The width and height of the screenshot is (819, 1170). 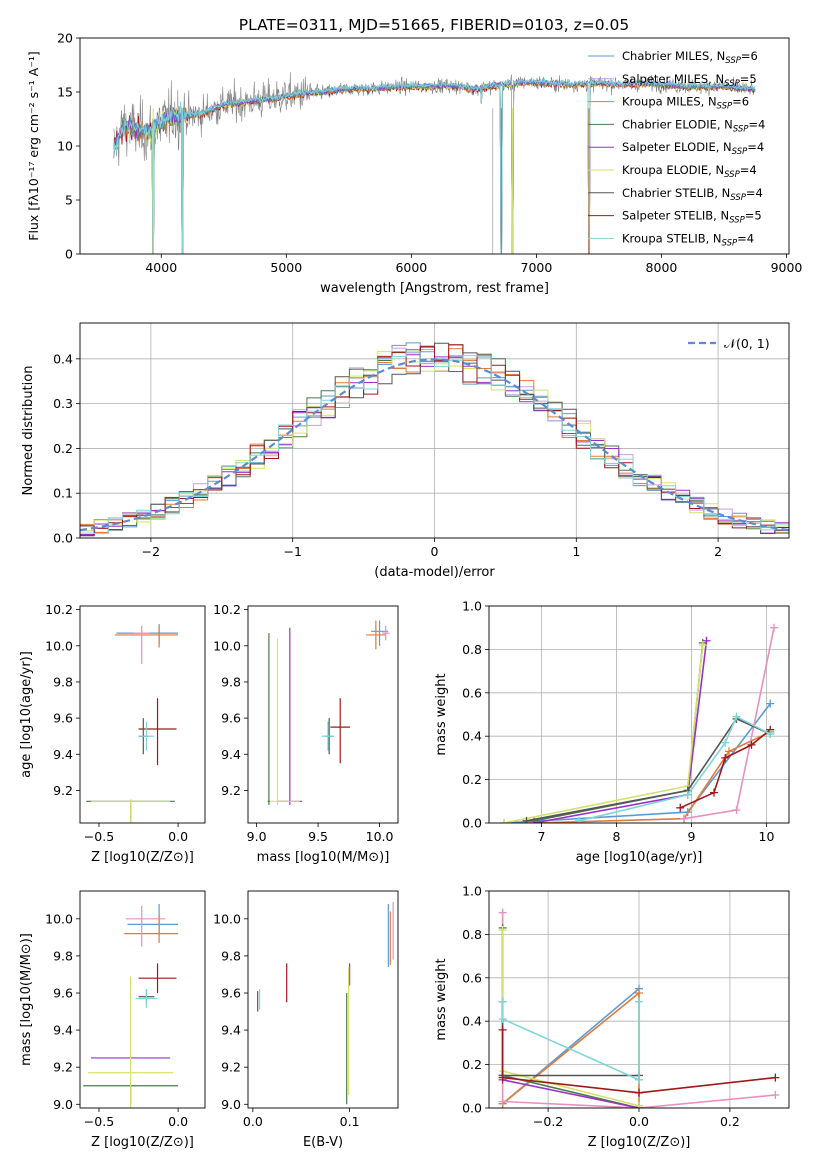 I want to click on series-salp_stelib, so click(x=639, y=1061).